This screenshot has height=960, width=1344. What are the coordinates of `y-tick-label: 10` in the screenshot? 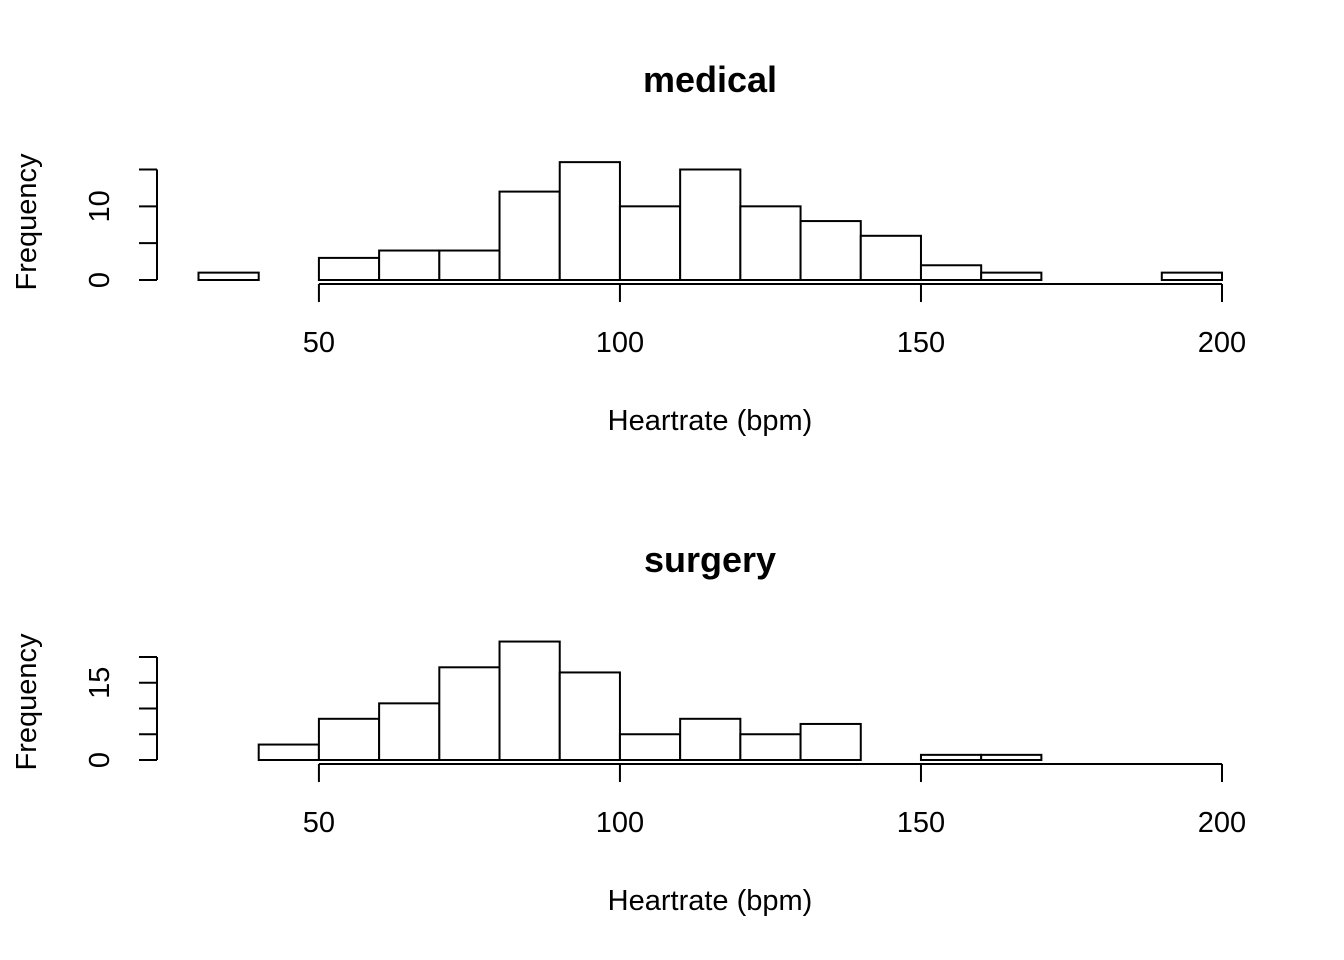 It's located at (100, 206).